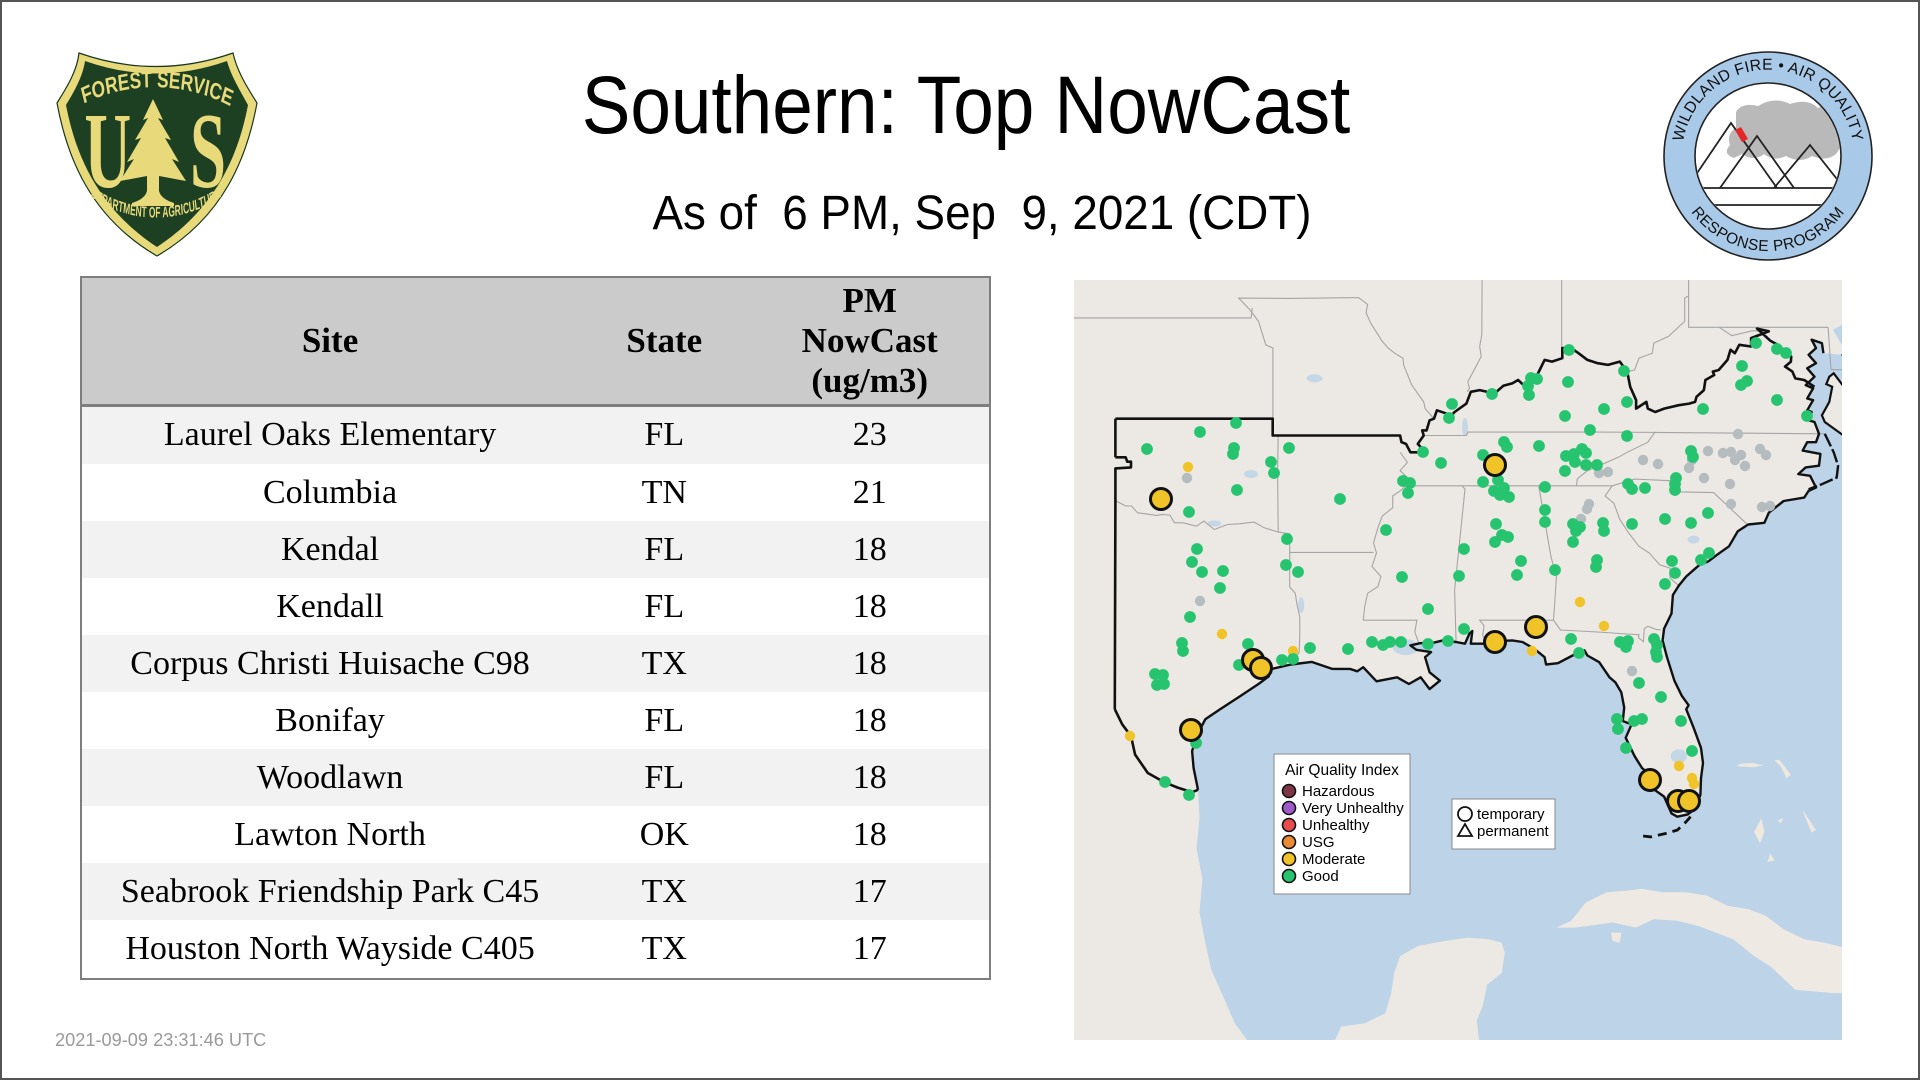 The width and height of the screenshot is (1920, 1080). What do you see at coordinates (107, 151) in the screenshot?
I see `svg-text: U` at bounding box center [107, 151].